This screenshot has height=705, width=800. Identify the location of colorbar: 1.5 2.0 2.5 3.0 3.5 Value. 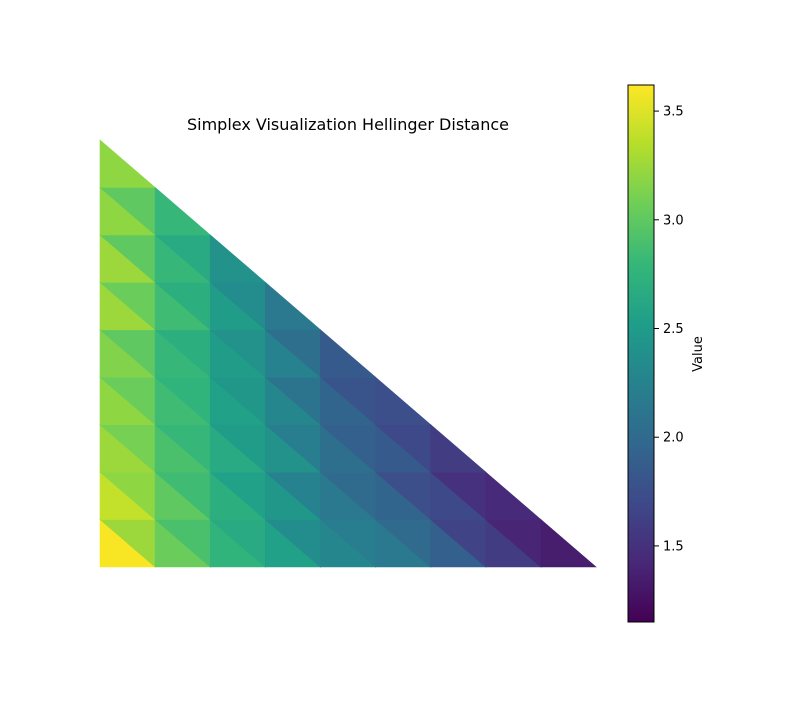
(666, 353).